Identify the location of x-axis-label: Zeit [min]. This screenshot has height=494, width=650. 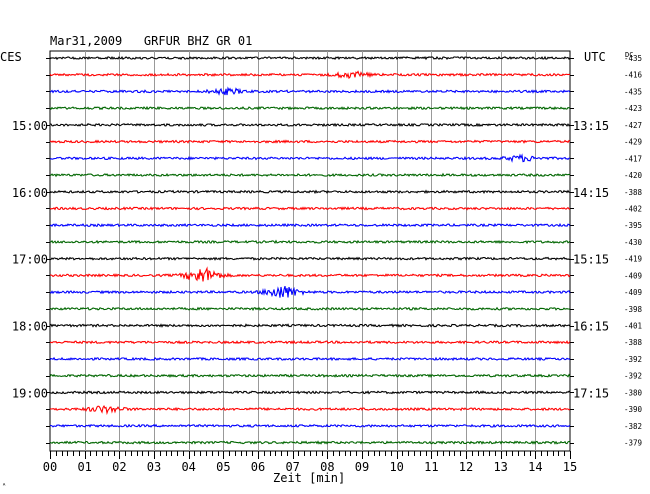
(309, 478).